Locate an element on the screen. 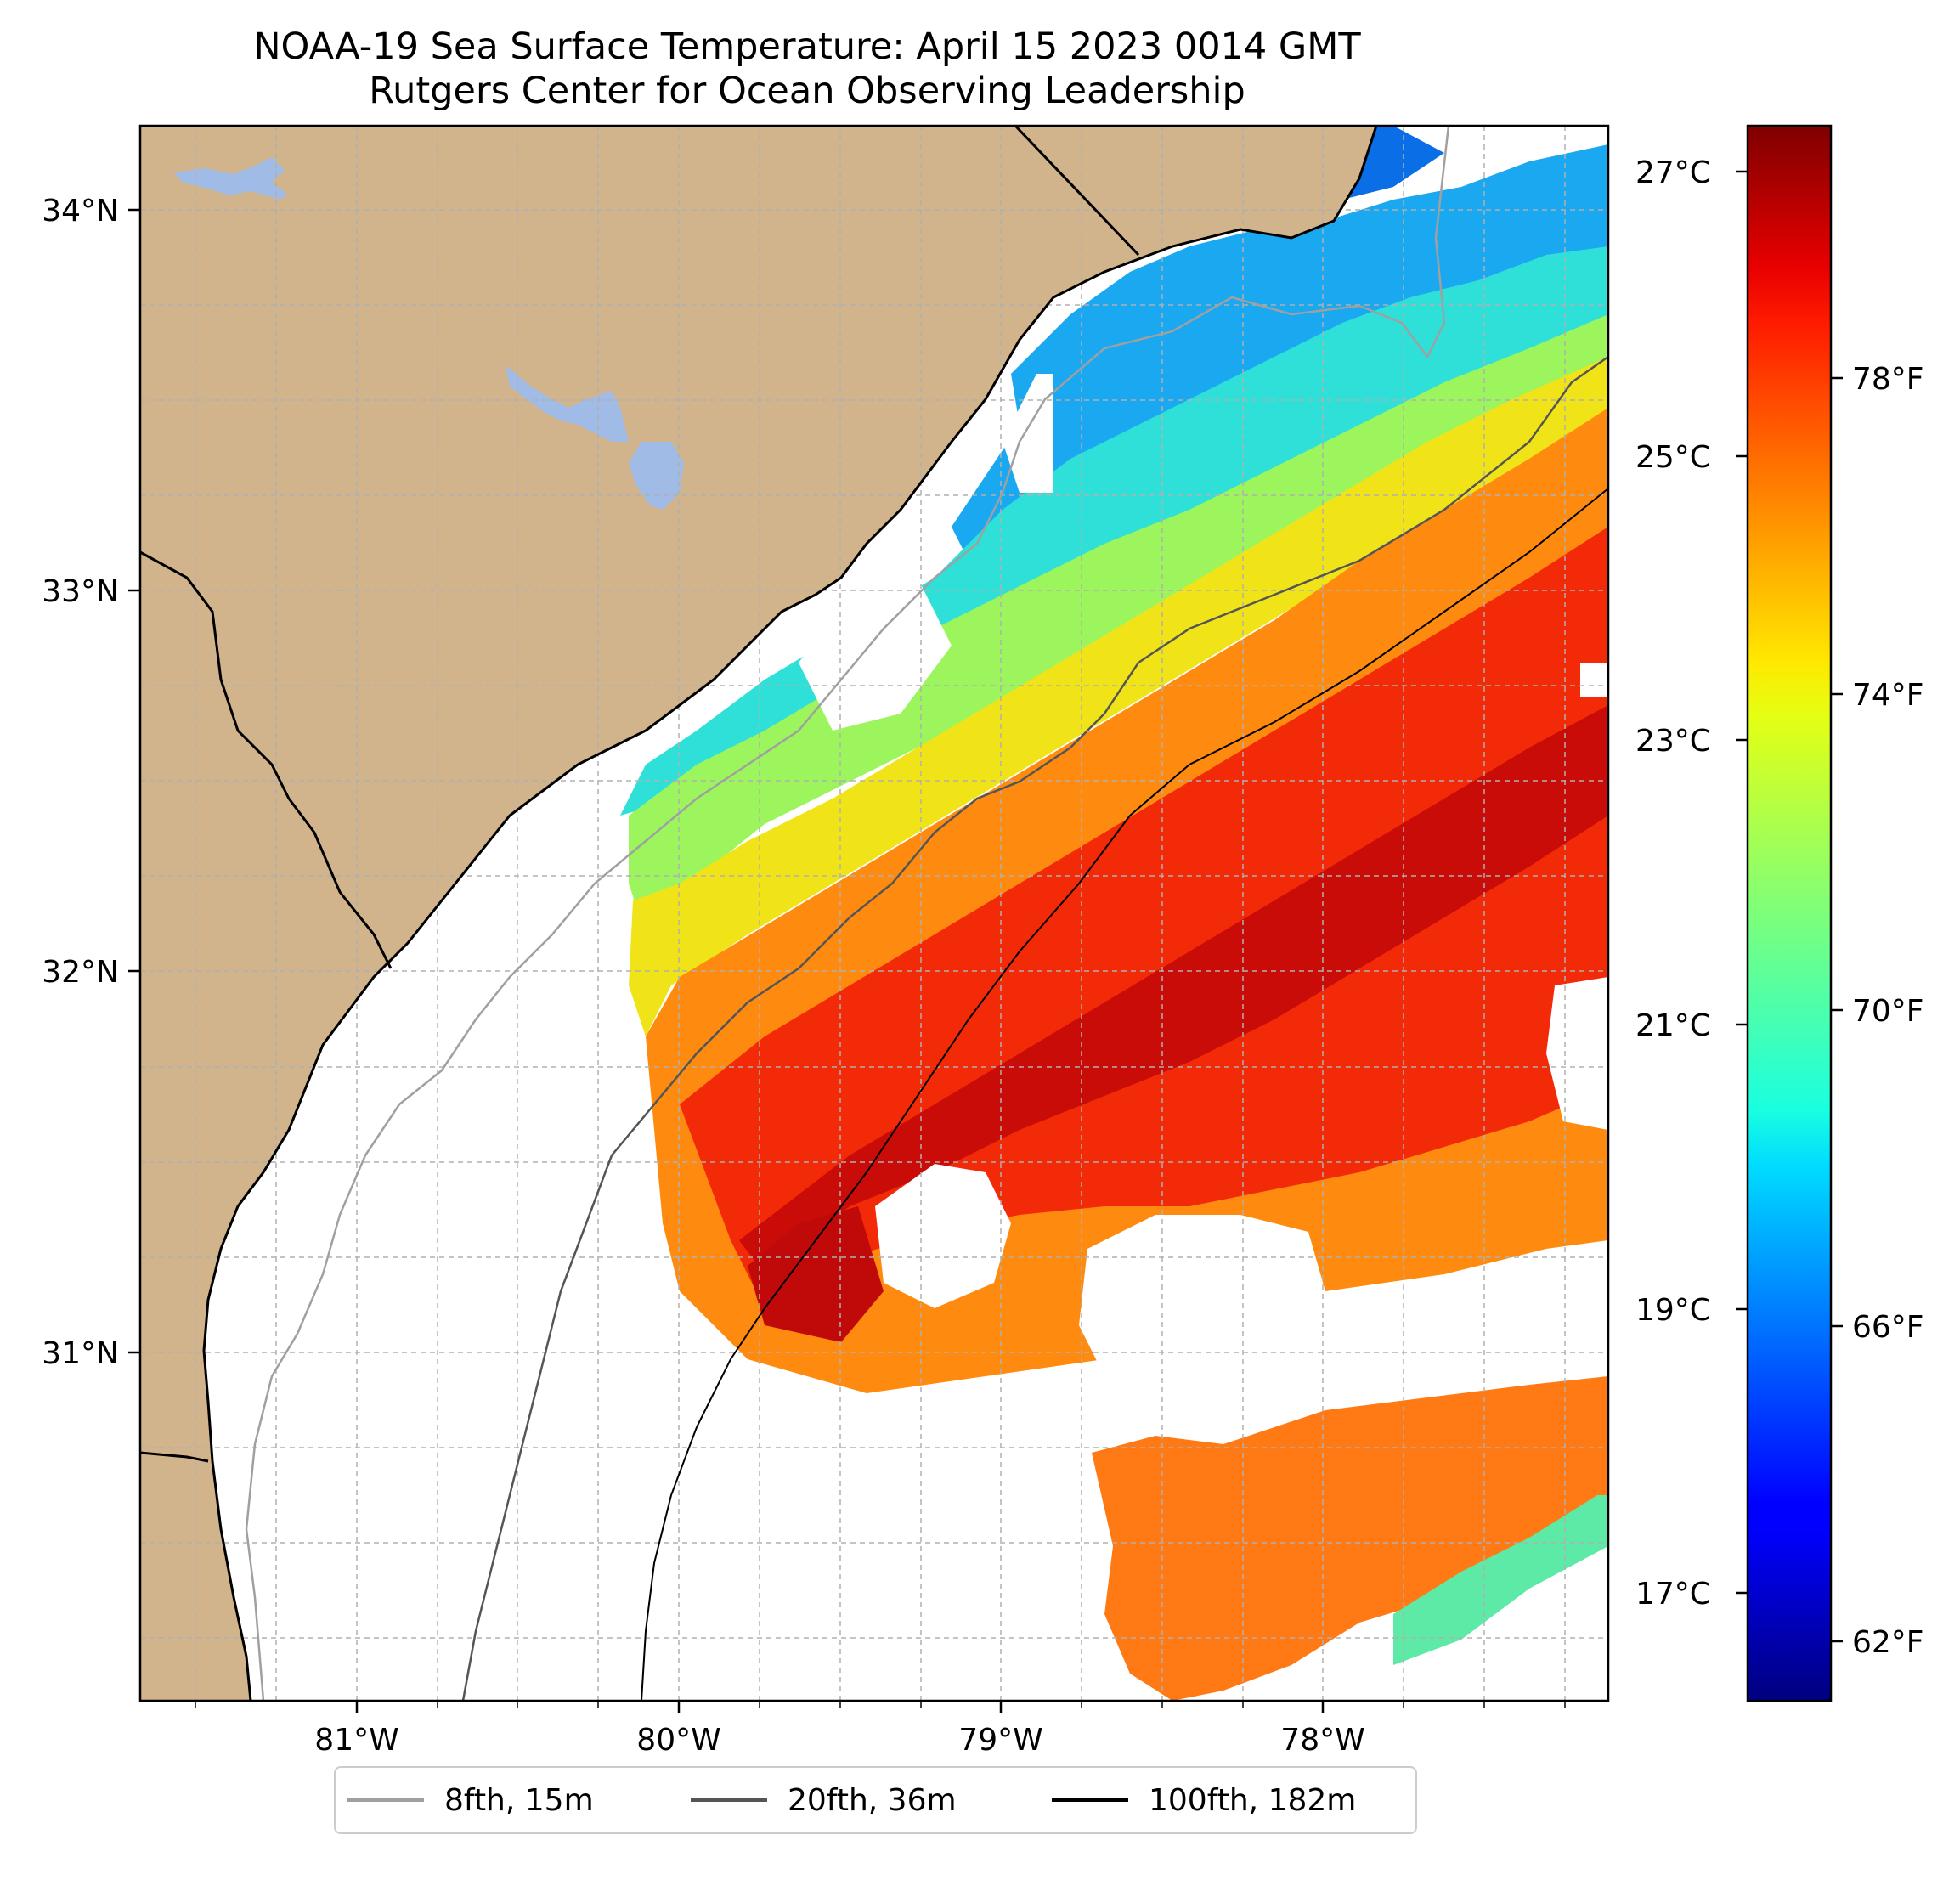 This screenshot has height=1880, width=1960. celsius-label-27: 27°C is located at coordinates (1673, 172).